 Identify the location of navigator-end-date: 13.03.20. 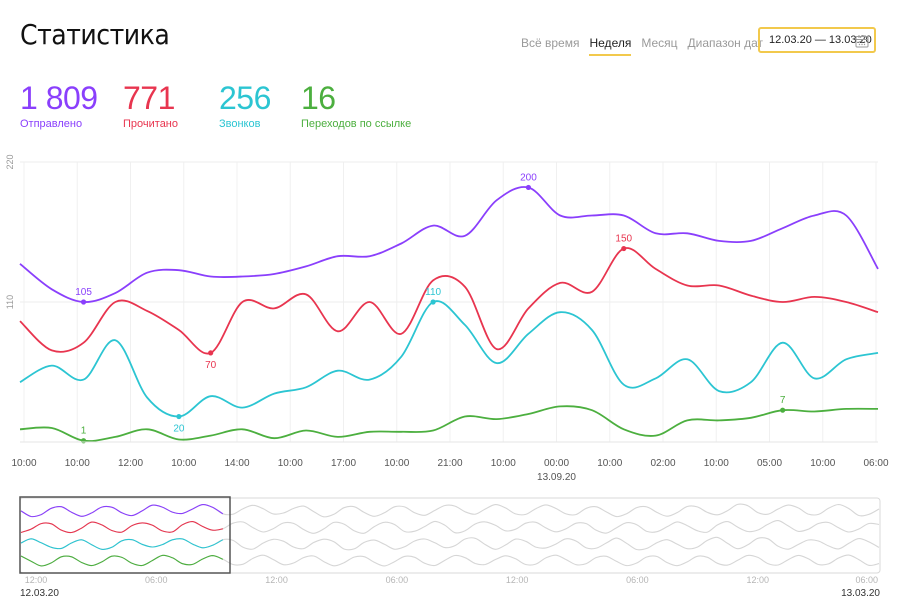
(860, 593).